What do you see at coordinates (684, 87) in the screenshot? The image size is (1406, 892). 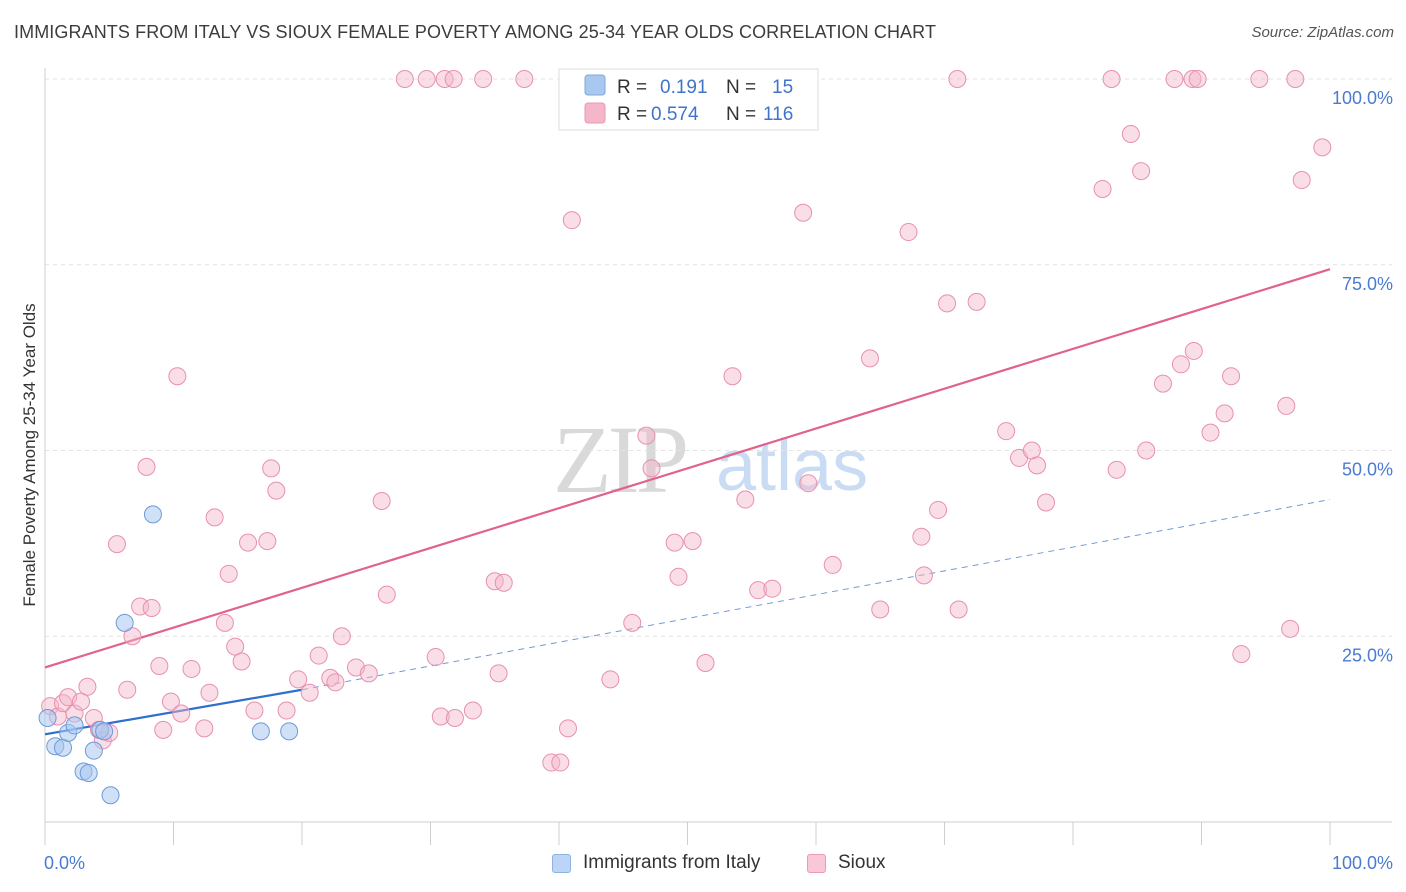 I see `legend-r-value-italy: 0.191` at bounding box center [684, 87].